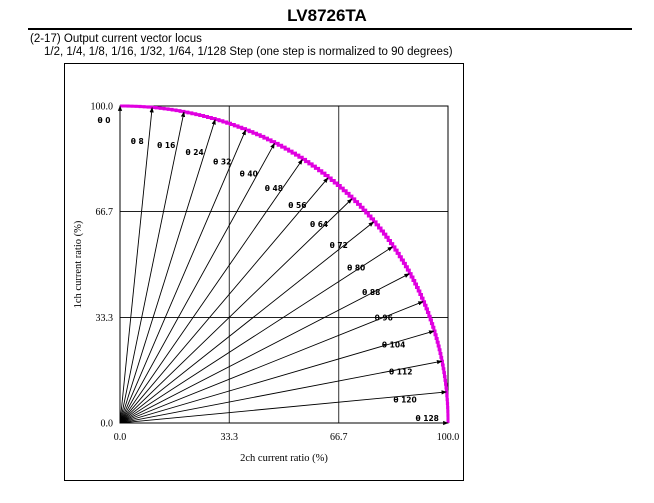 The image size is (654, 503). I want to click on x-tick-label: 100.0, so click(448, 437).